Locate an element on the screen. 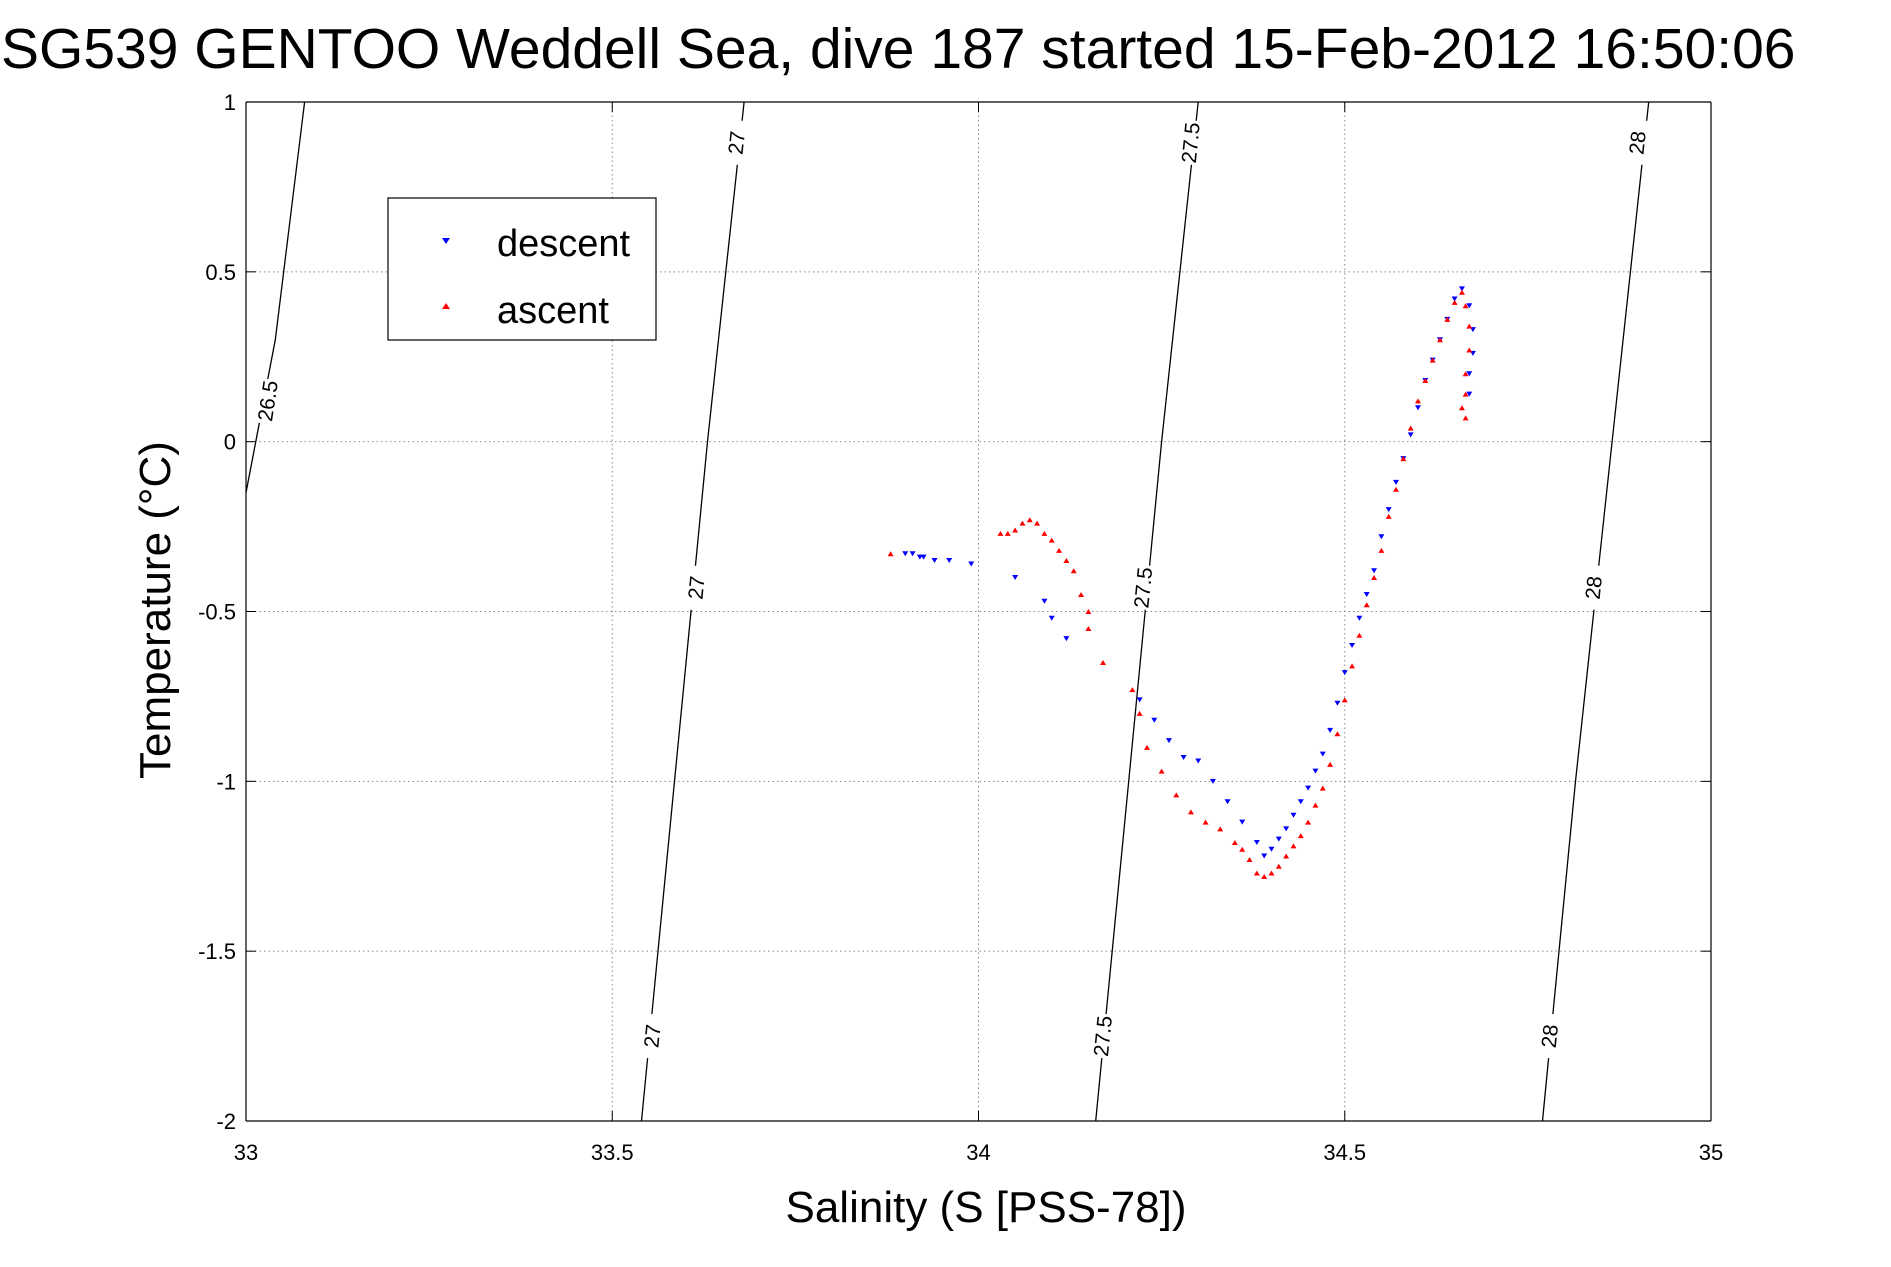 This screenshot has width=1891, height=1267. y-tick-label: -2 is located at coordinates (226, 1121).